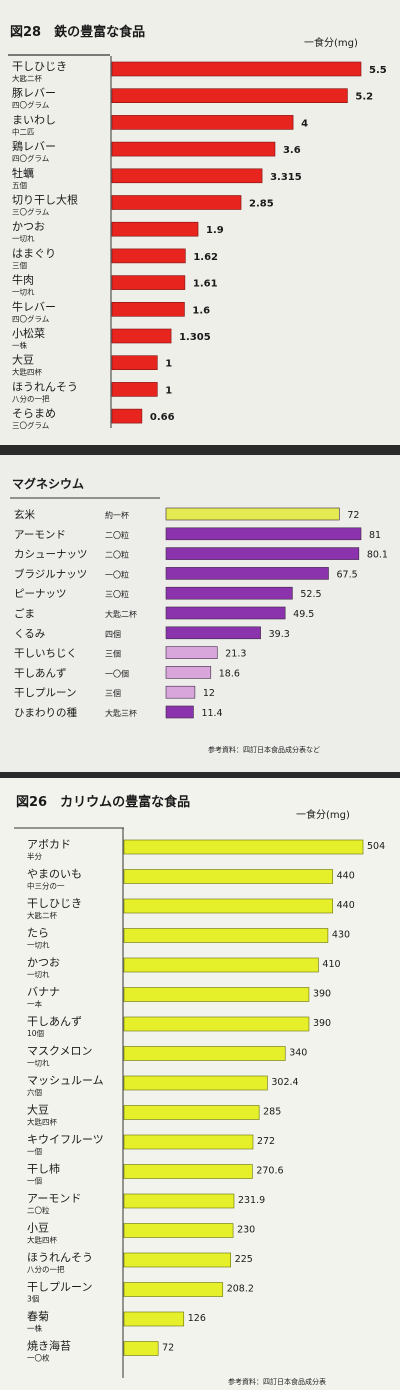 This screenshot has width=400, height=1390. Describe the element at coordinates (279, 634) in the screenshot. I see `data-label: 39.3` at that location.